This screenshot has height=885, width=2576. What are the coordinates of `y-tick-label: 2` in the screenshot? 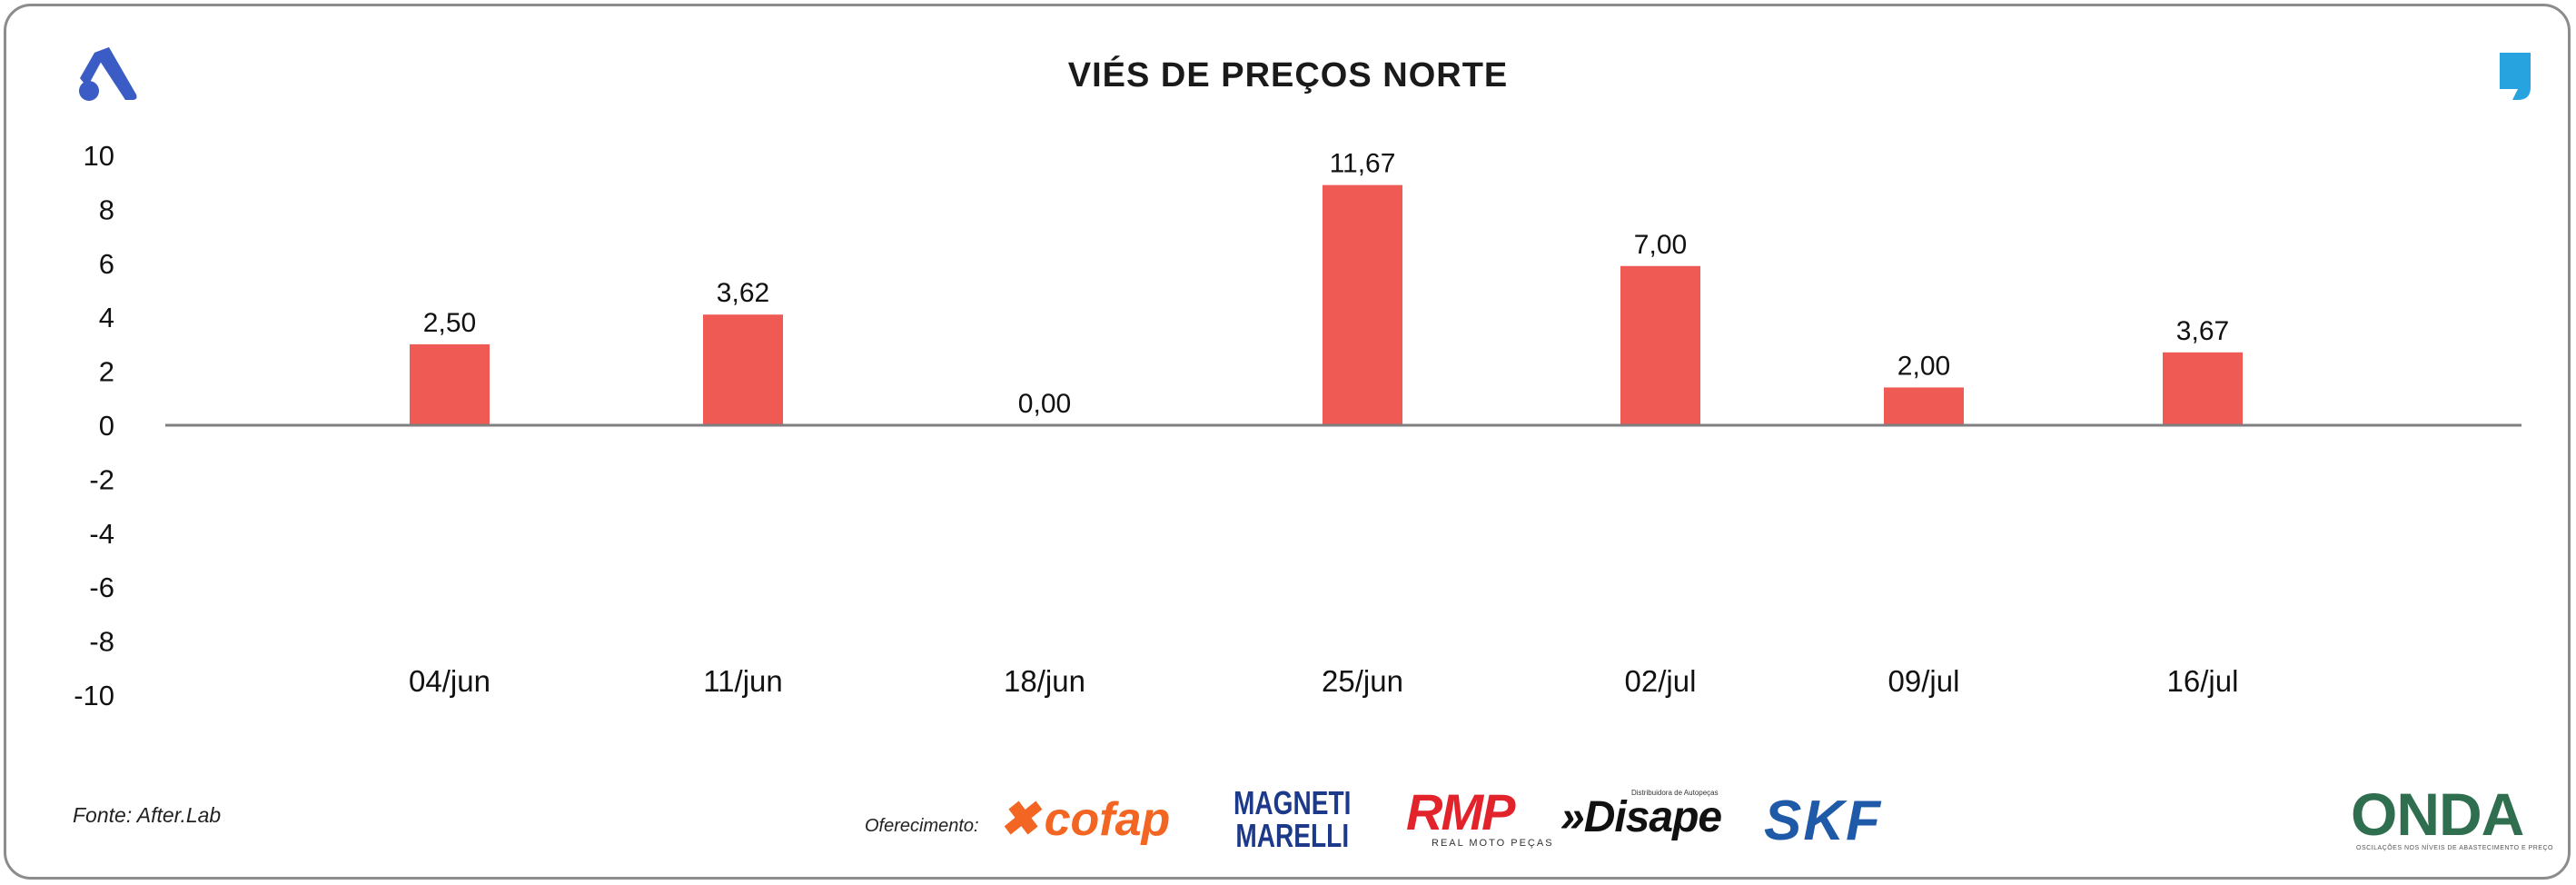 It's located at (106, 372).